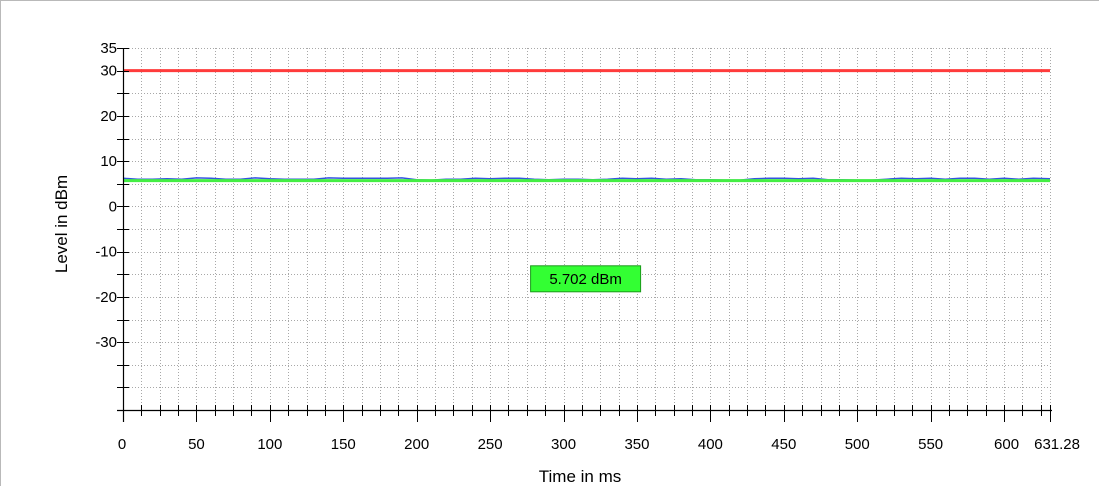 The image size is (1100, 487). What do you see at coordinates (106, 342) in the screenshot?
I see `y-tick-label: -30` at bounding box center [106, 342].